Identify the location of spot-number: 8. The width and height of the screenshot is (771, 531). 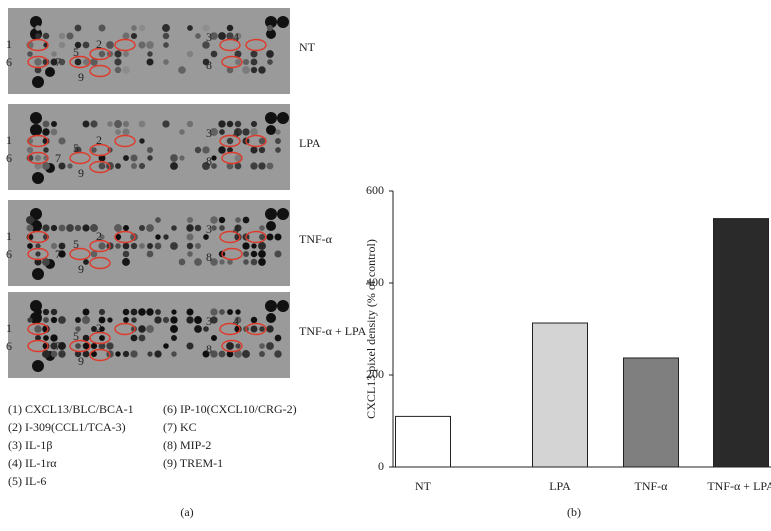
(209, 349).